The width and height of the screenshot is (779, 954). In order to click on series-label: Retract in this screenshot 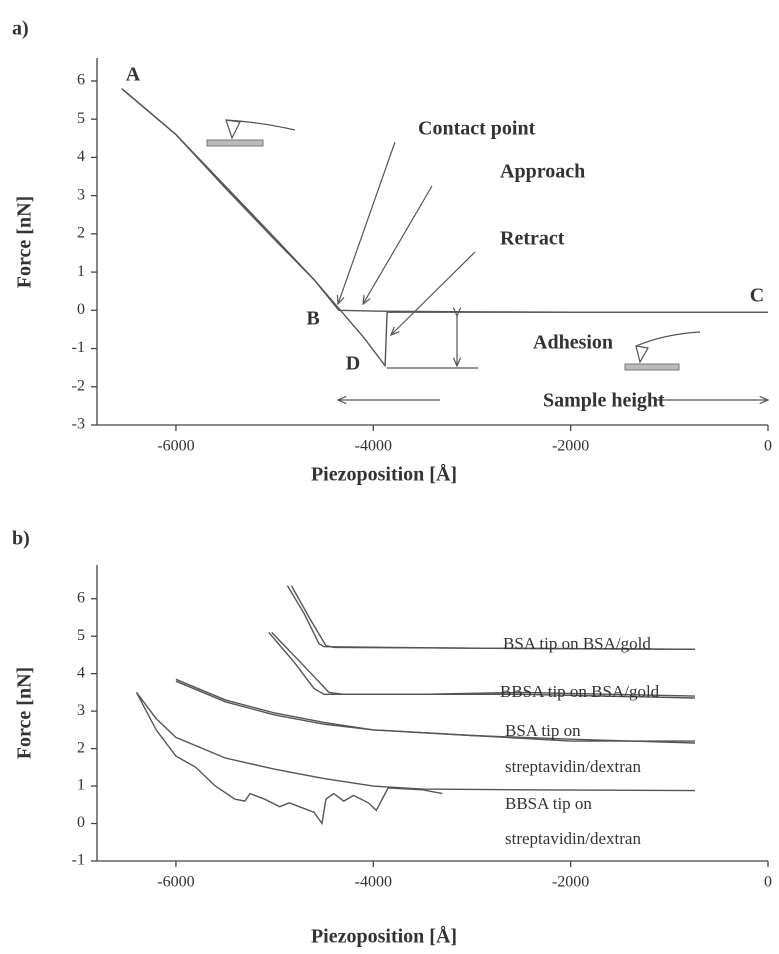, I will do `click(532, 239)`.